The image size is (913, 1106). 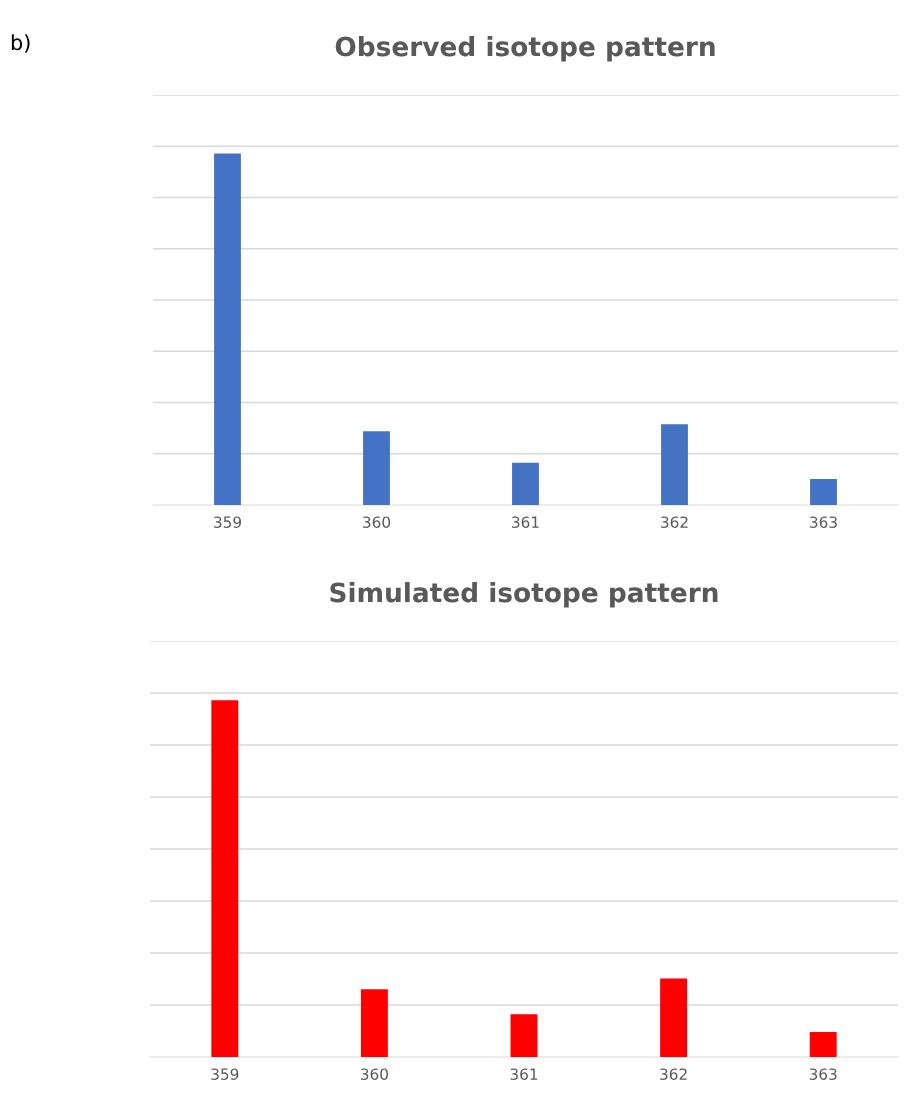 What do you see at coordinates (524, 595) in the screenshot?
I see `chart-title: Simulated isotope pattern` at bounding box center [524, 595].